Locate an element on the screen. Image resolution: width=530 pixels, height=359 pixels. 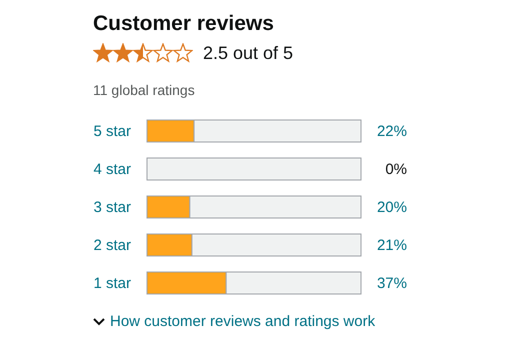
bar is located at coordinates (254, 169).